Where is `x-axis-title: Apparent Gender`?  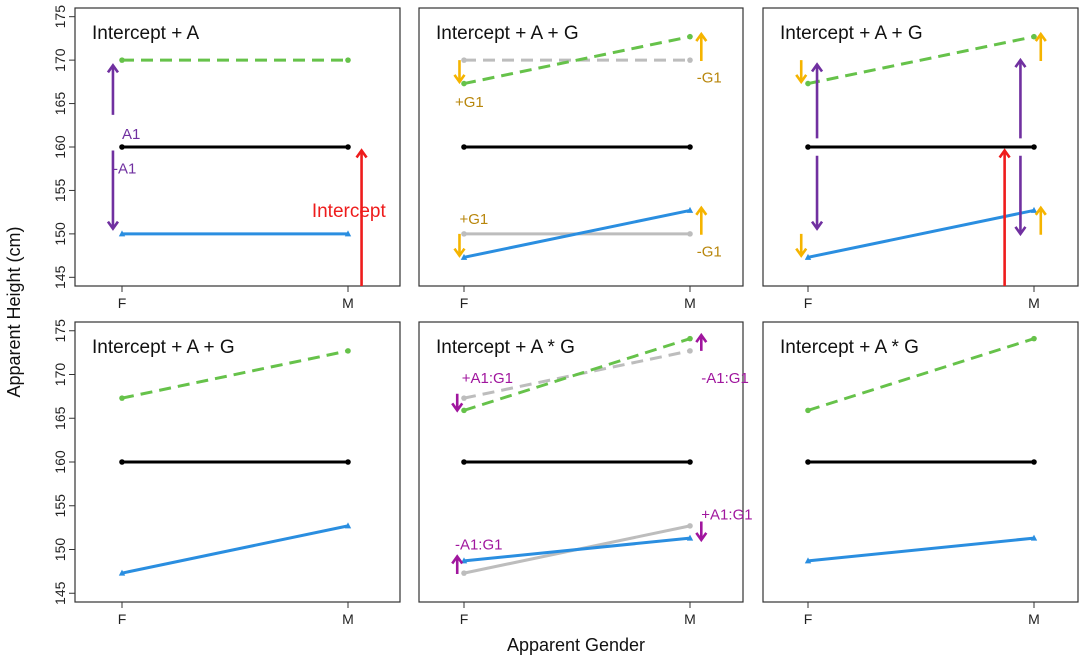 x-axis-title: Apparent Gender is located at coordinates (576, 645).